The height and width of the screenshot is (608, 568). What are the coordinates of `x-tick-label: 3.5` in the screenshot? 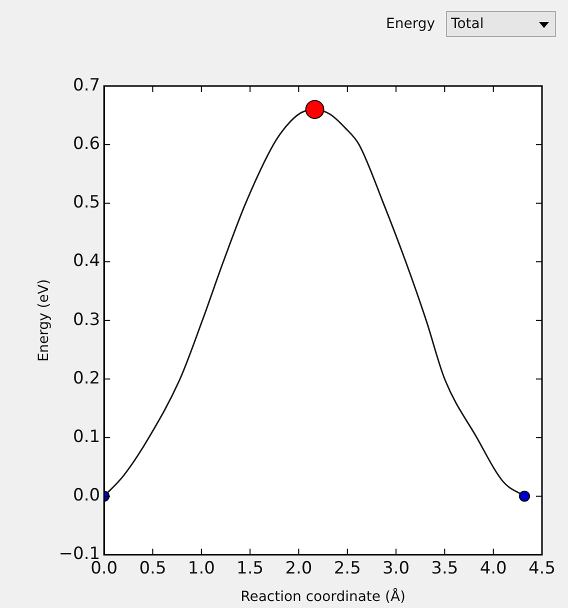 It's located at (444, 568).